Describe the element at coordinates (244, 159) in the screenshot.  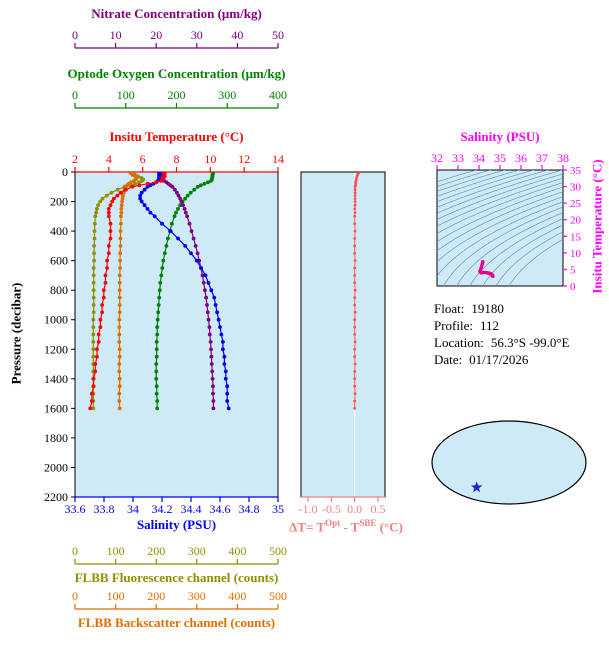
I see `svg-text: 12` at that location.